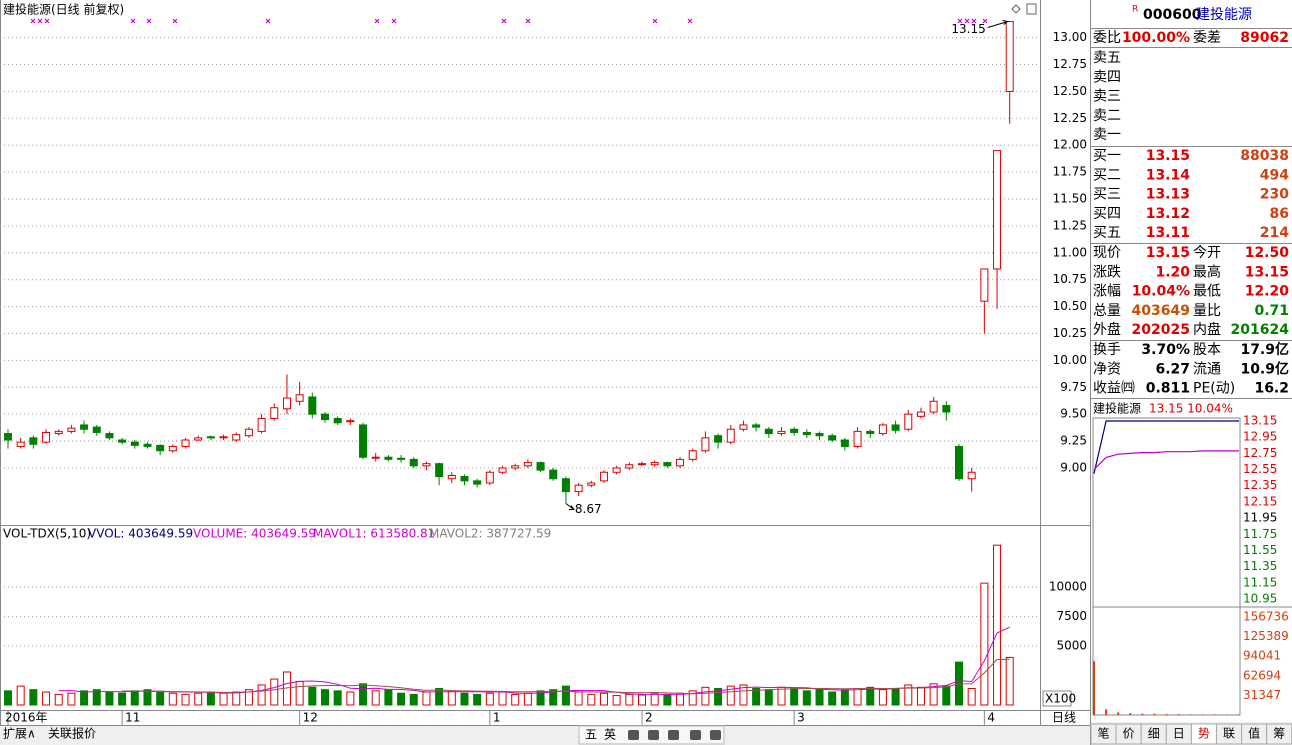 This screenshot has width=1292, height=745. I want to click on intraday-tick-label: 11.55, so click(1260, 550).